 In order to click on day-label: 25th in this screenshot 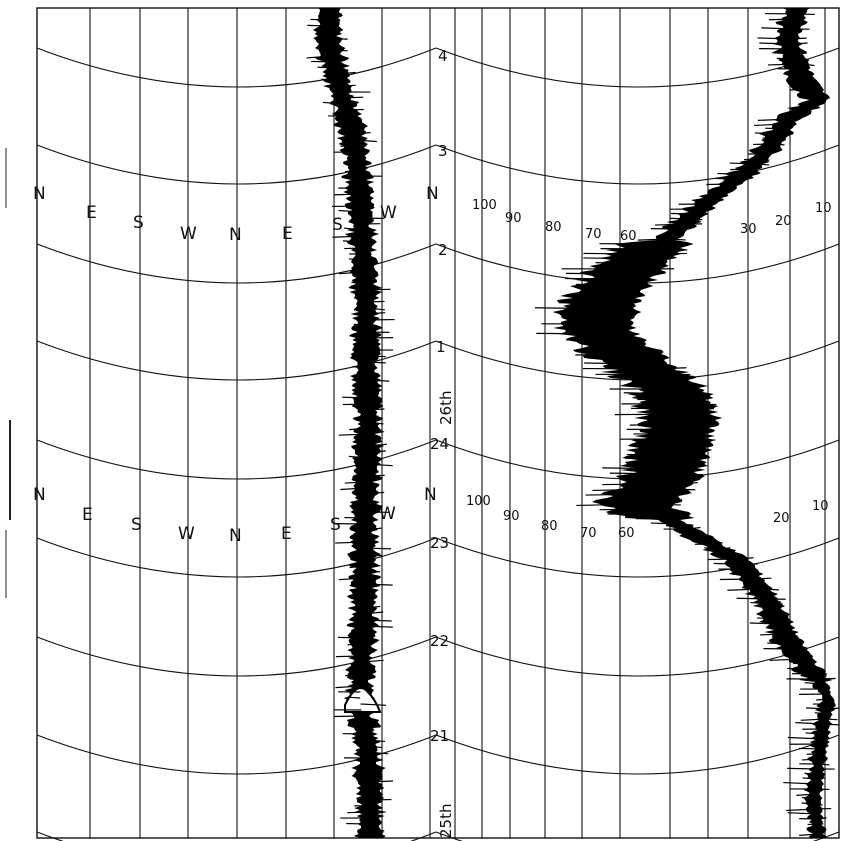, I will do `click(446, 821)`.